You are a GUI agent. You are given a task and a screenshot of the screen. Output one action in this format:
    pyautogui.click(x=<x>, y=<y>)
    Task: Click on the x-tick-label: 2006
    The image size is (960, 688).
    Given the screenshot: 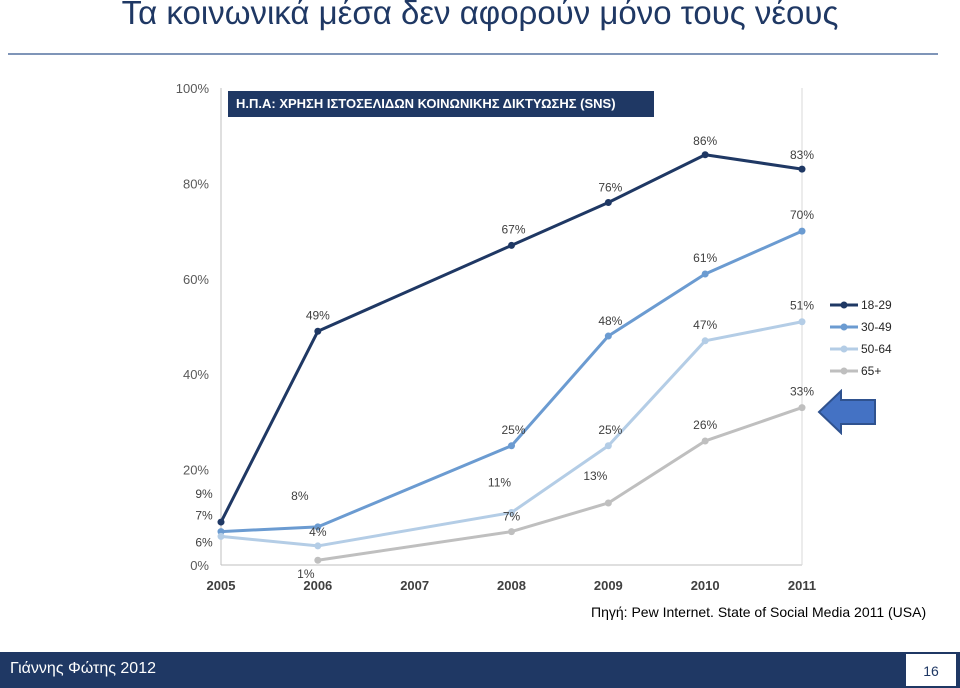 What is the action you would take?
    pyautogui.click(x=317, y=585)
    